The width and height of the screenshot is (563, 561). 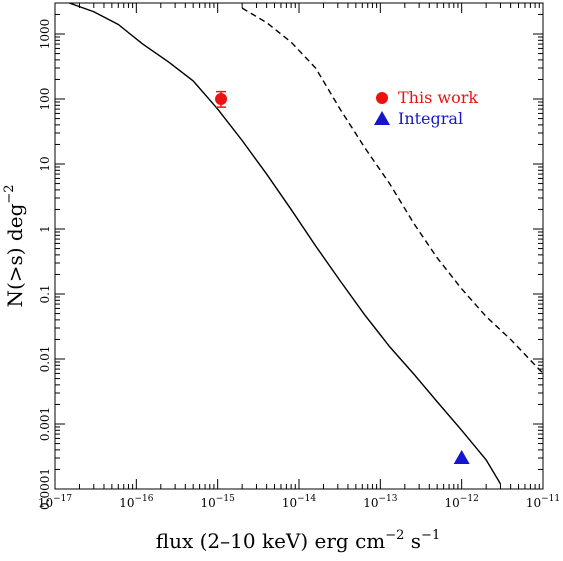 I want to click on y-tick-label: 0.01, so click(x=45, y=359).